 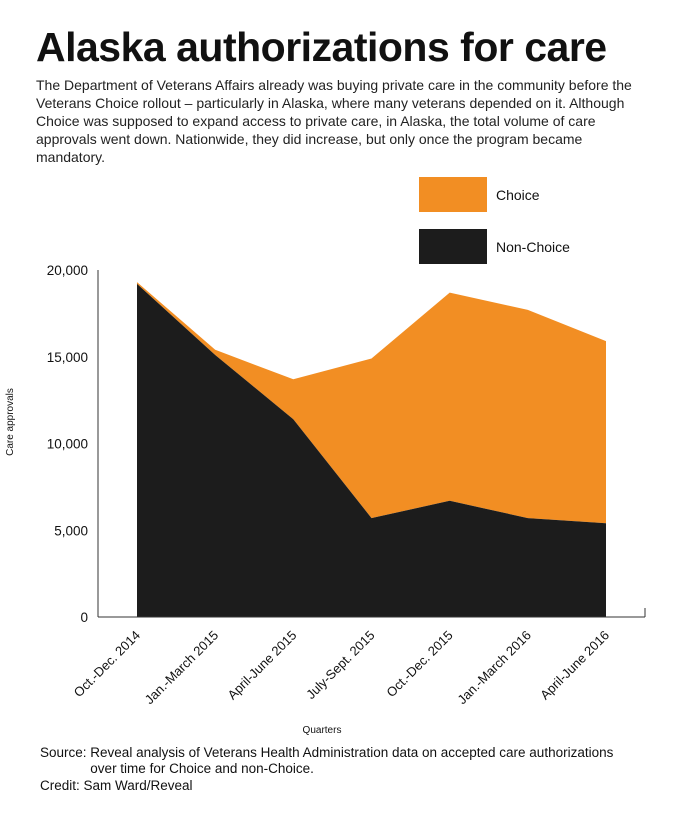 What do you see at coordinates (340, 665) in the screenshot?
I see `x-tick-label: July-Sept. 2015` at bounding box center [340, 665].